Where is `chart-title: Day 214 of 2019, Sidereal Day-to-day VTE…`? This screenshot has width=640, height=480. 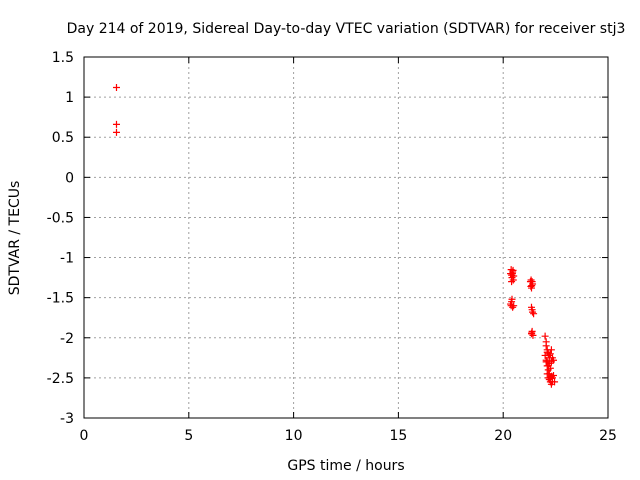
chart-title: Day 214 of 2019, Sidereal Day-to-day VTE… is located at coordinates (346, 29).